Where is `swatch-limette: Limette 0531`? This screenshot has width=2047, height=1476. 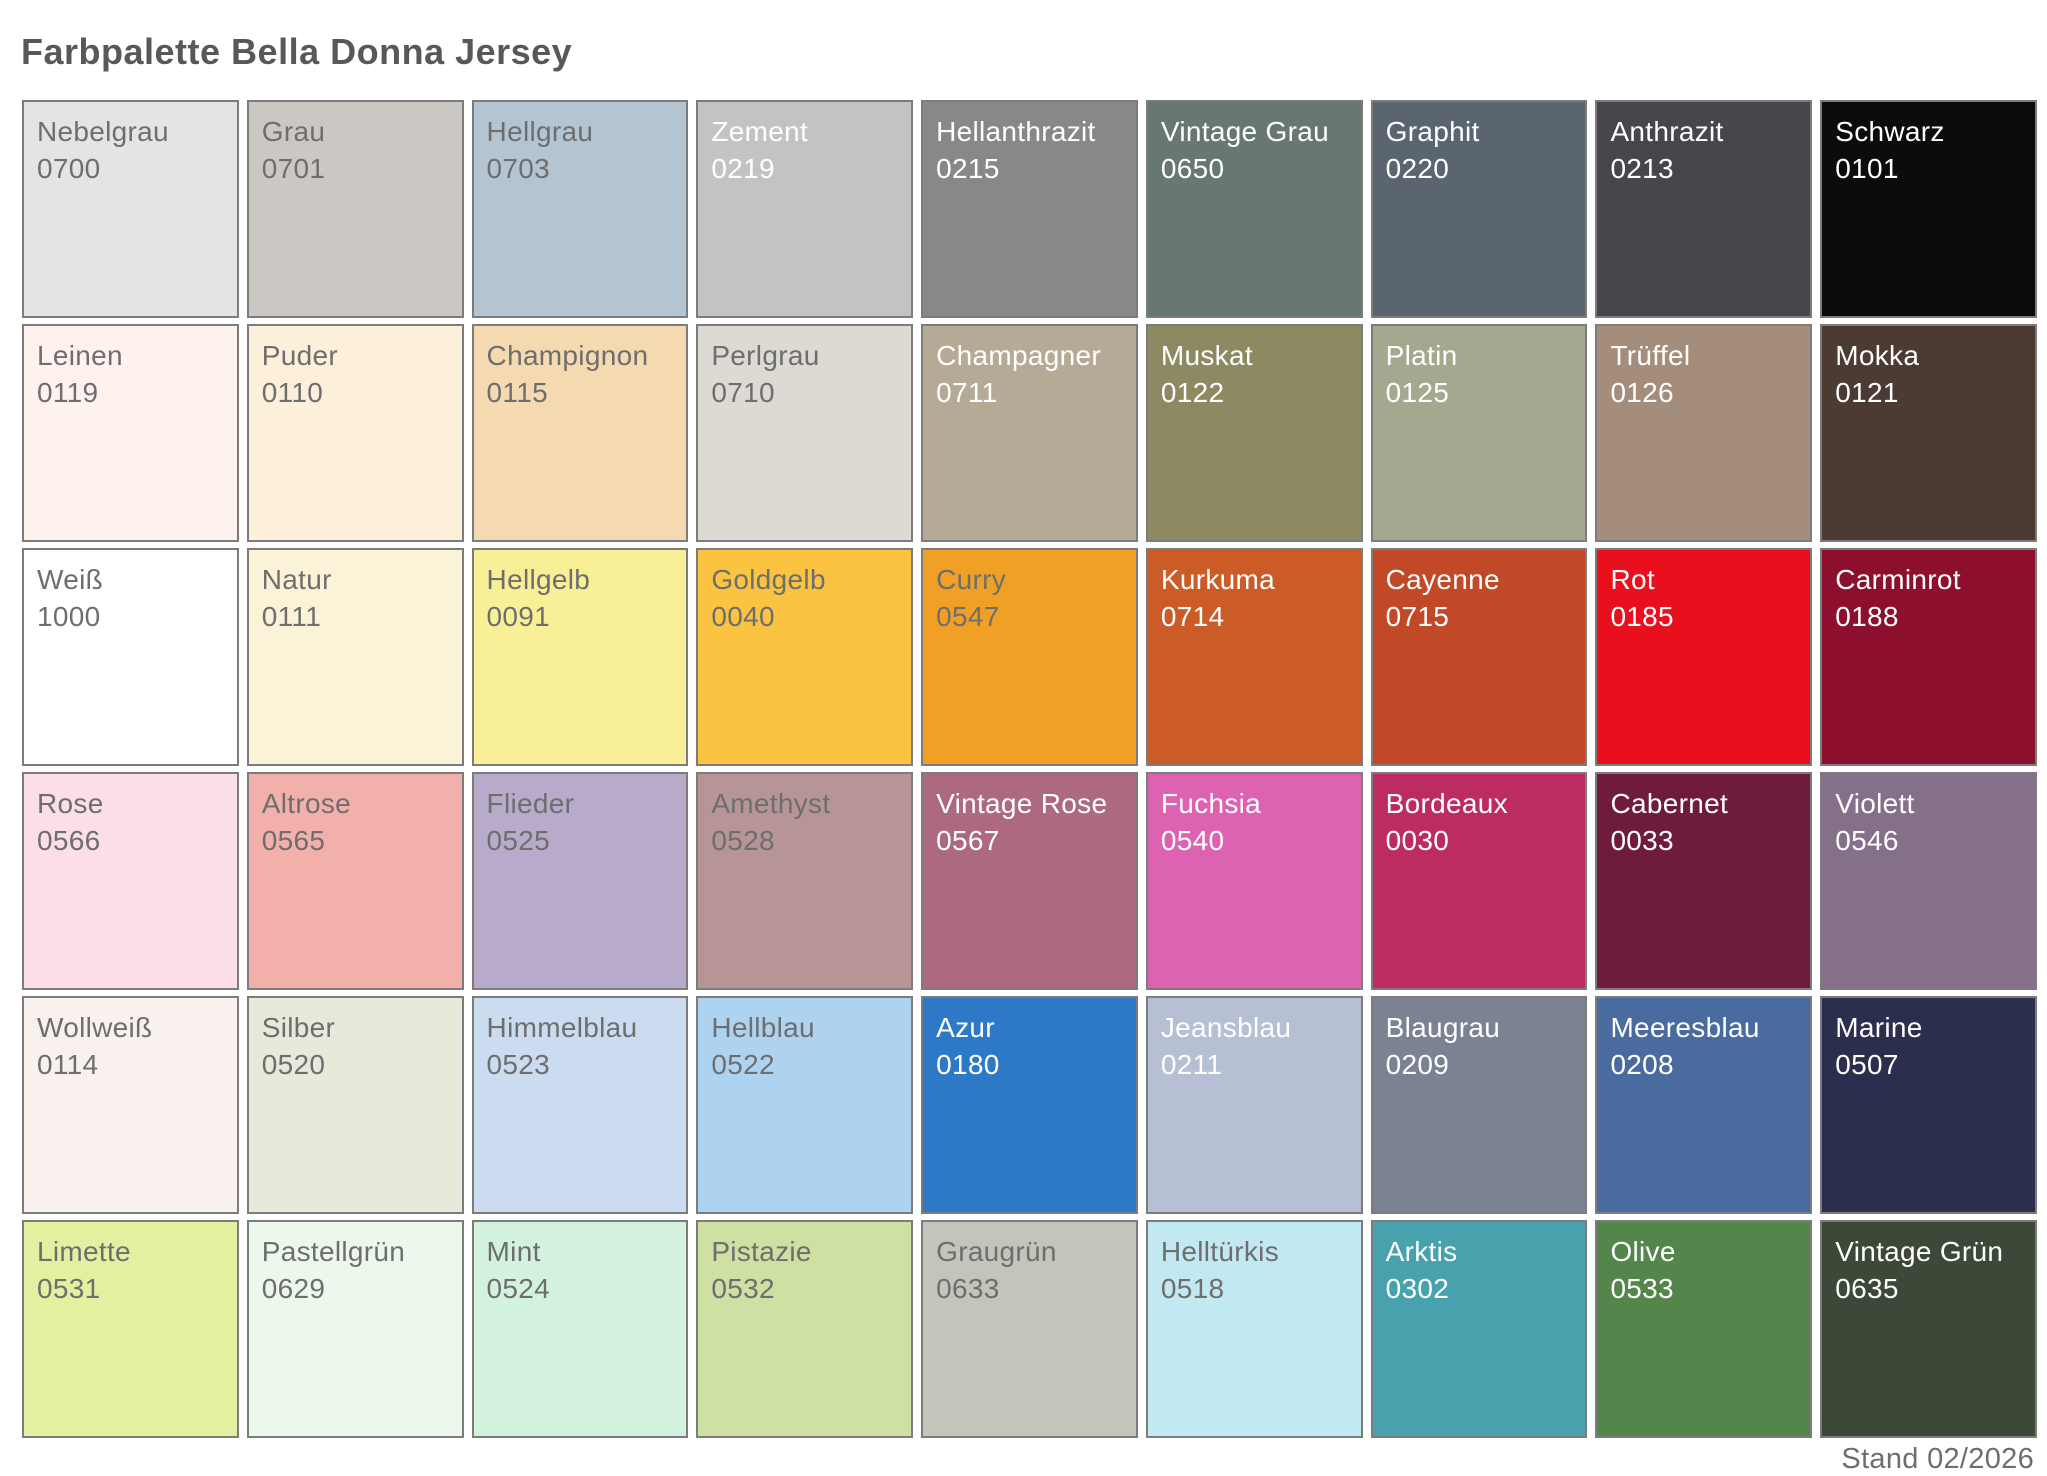
swatch-limette: Limette 0531 is located at coordinates (130, 1329).